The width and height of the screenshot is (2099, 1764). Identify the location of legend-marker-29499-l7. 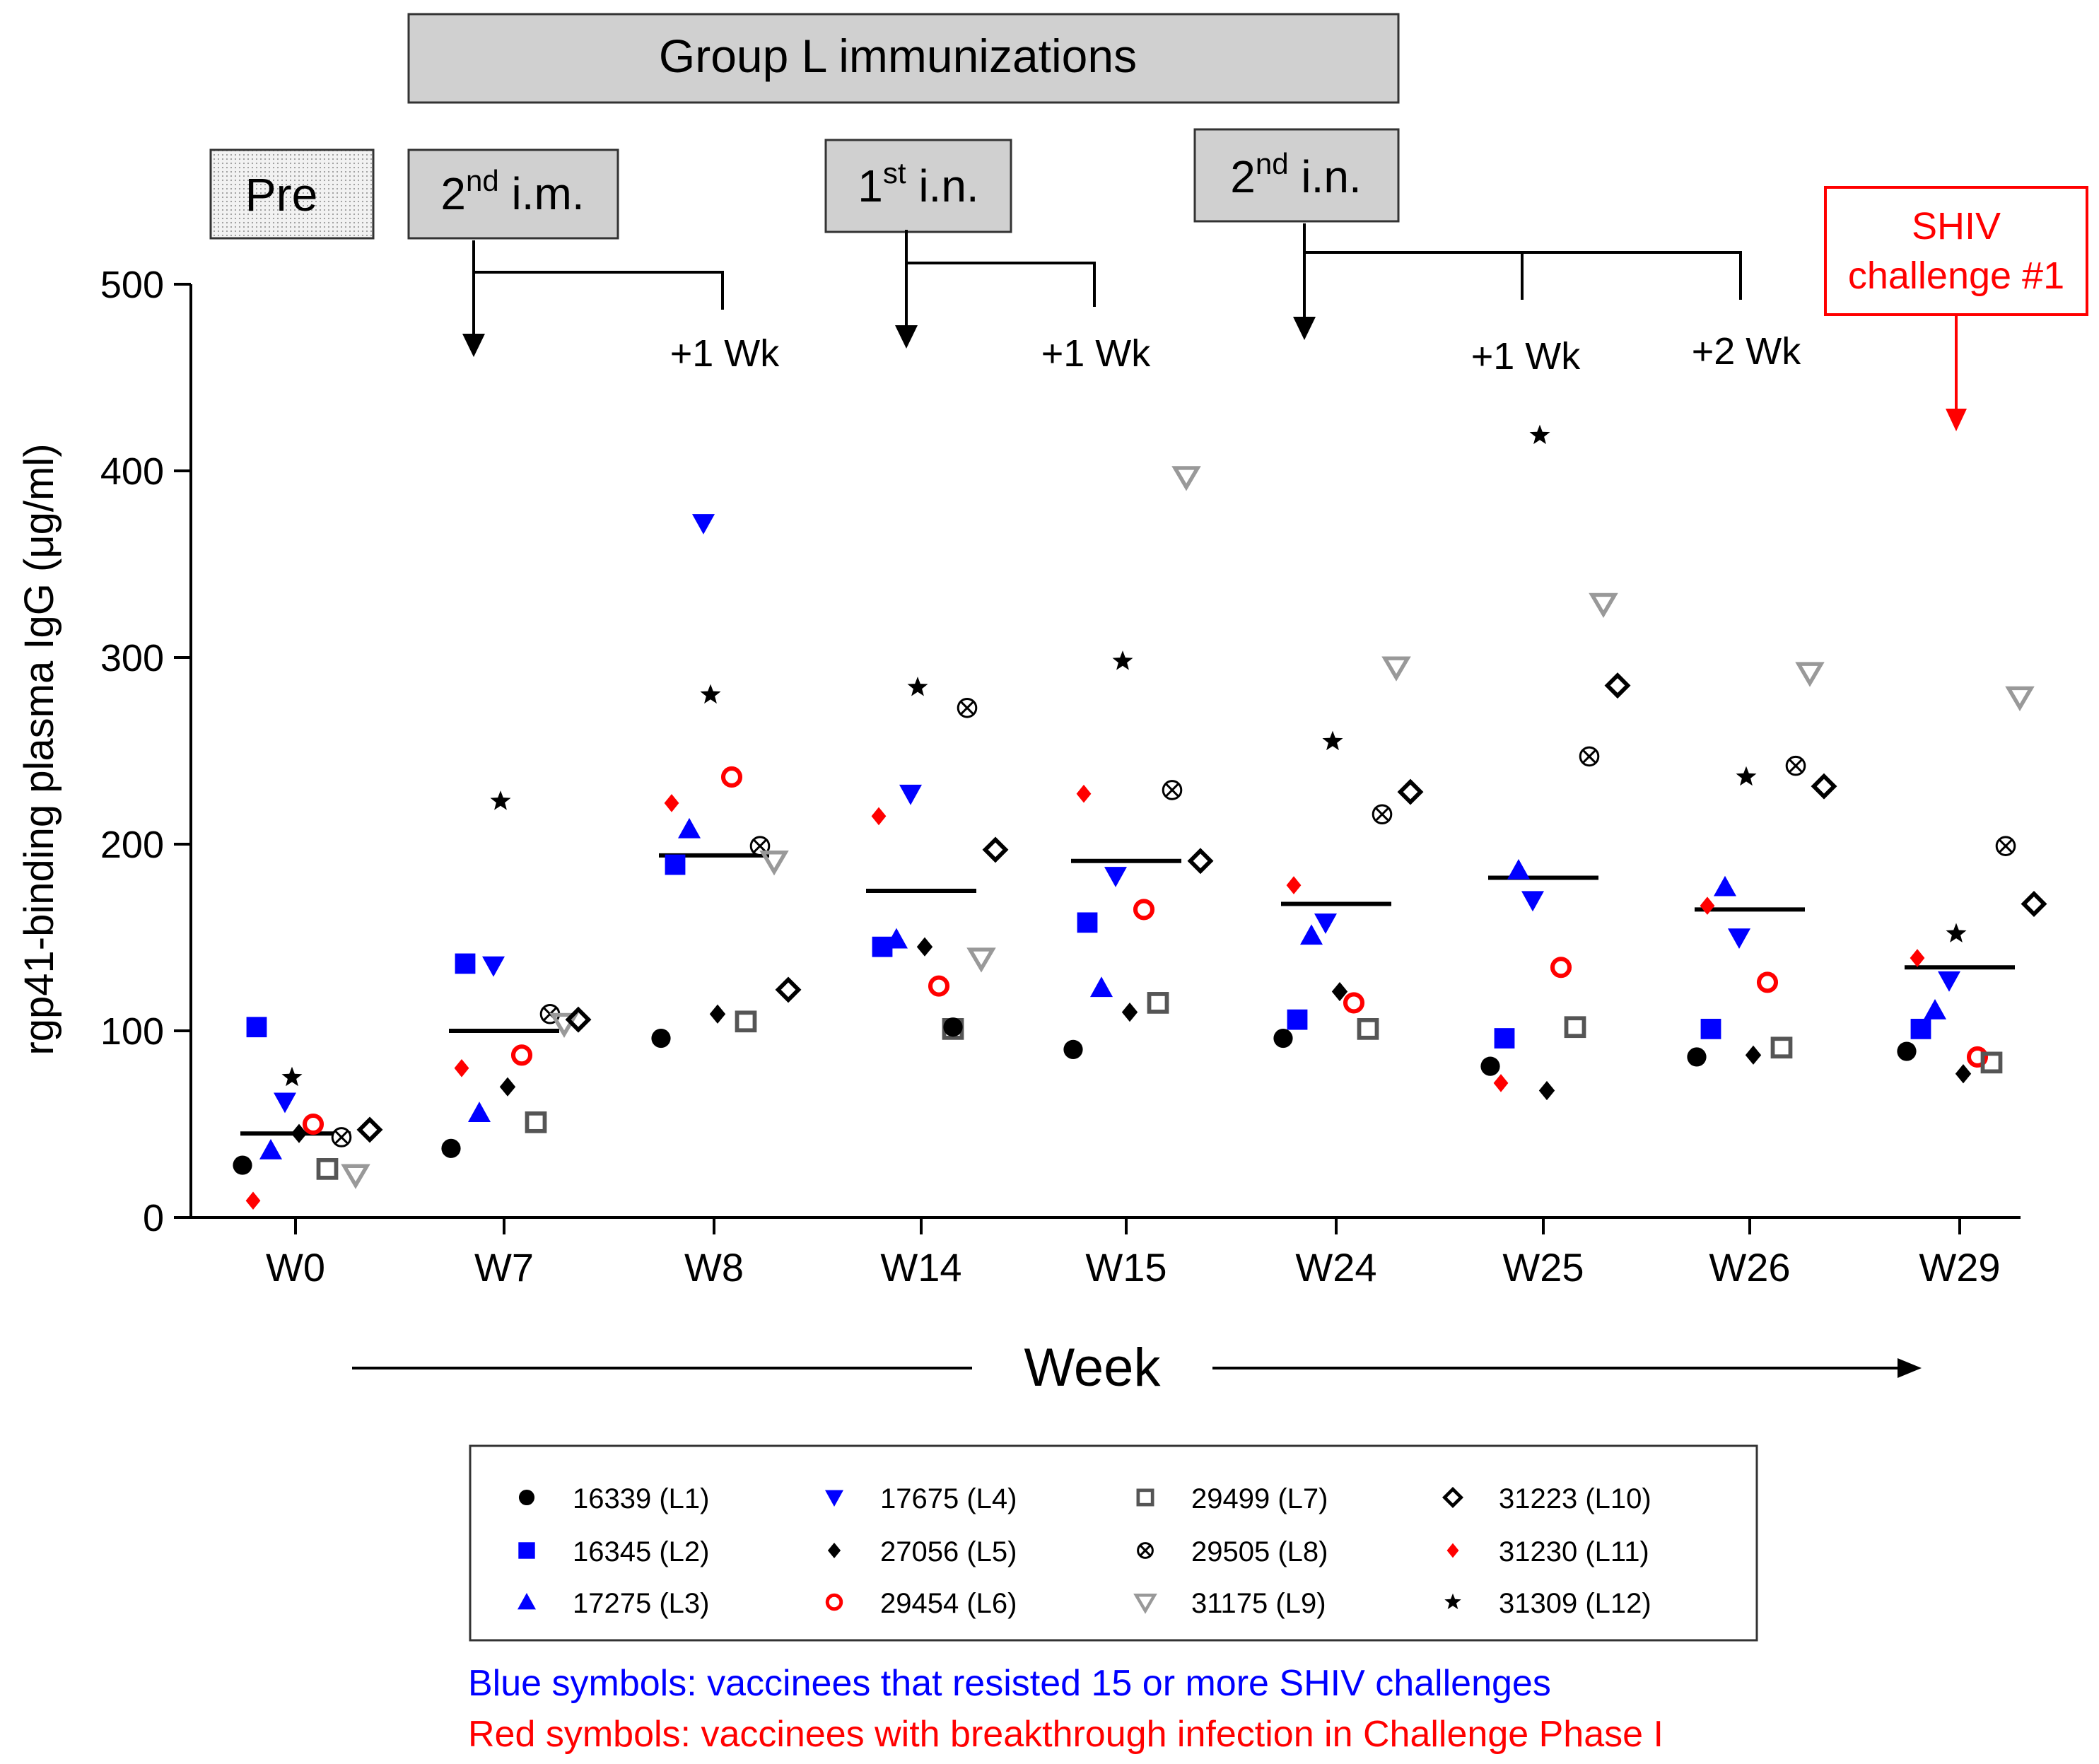
(1145, 1497).